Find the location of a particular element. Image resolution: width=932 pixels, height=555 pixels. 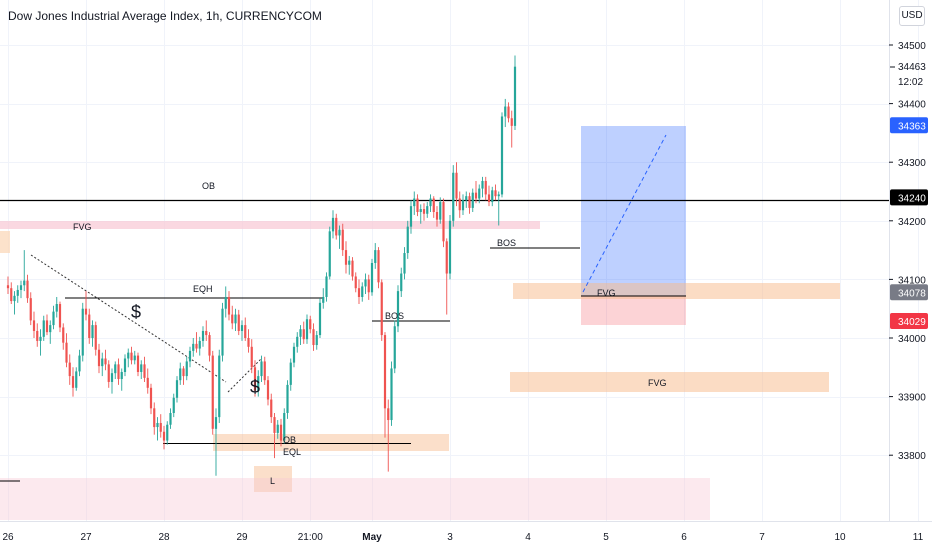

long-position-loss-box is located at coordinates (633, 310).